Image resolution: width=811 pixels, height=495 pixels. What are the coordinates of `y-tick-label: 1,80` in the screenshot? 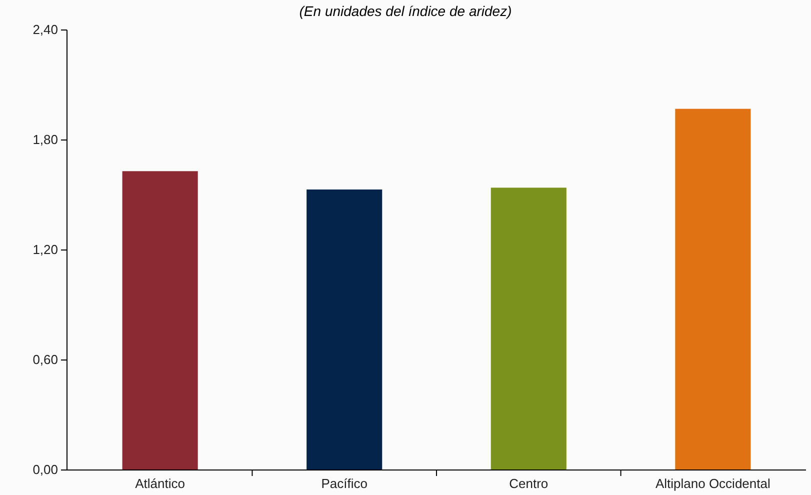 It's located at (45, 140).